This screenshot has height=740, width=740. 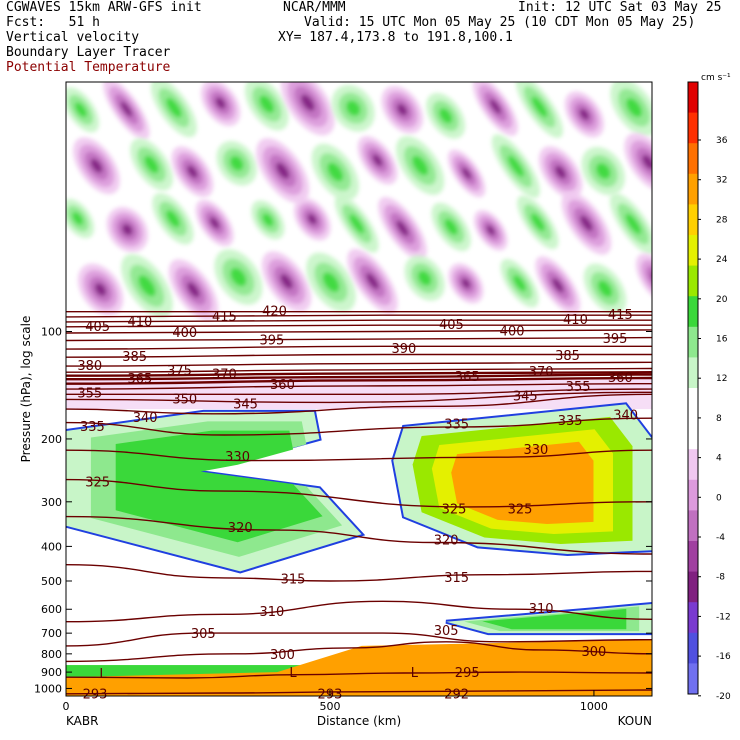 I want to click on theta-label-360: 360, so click(x=282, y=385).